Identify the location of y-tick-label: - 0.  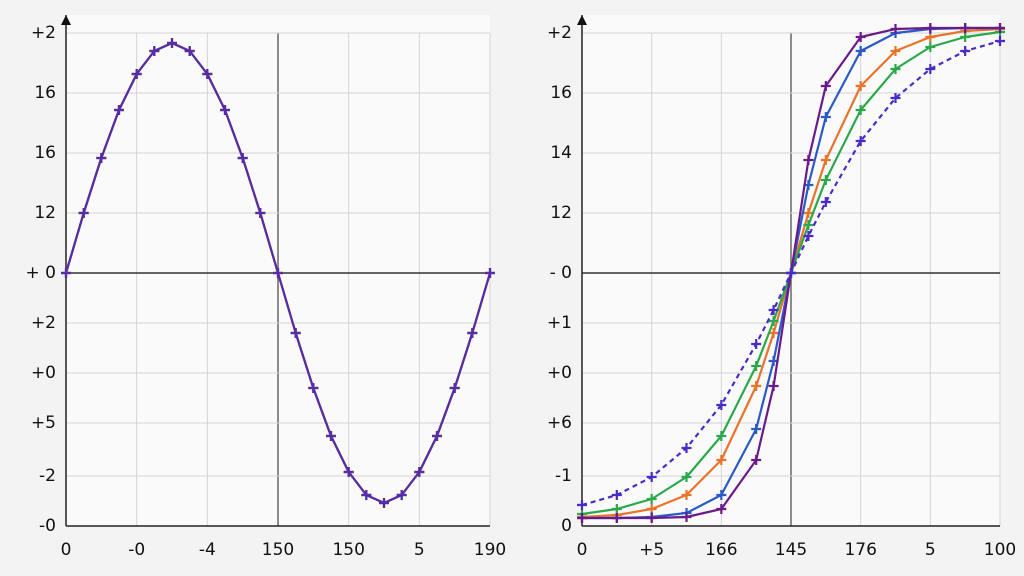
(561, 273).